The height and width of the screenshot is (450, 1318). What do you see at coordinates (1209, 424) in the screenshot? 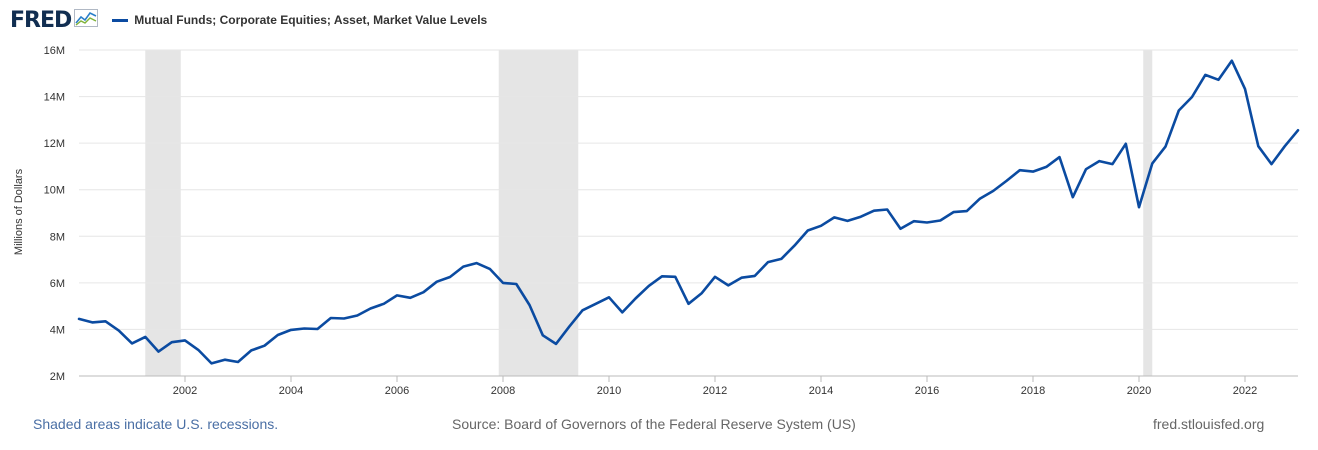
I see `site-url: fred.stlouisfed.org` at bounding box center [1209, 424].